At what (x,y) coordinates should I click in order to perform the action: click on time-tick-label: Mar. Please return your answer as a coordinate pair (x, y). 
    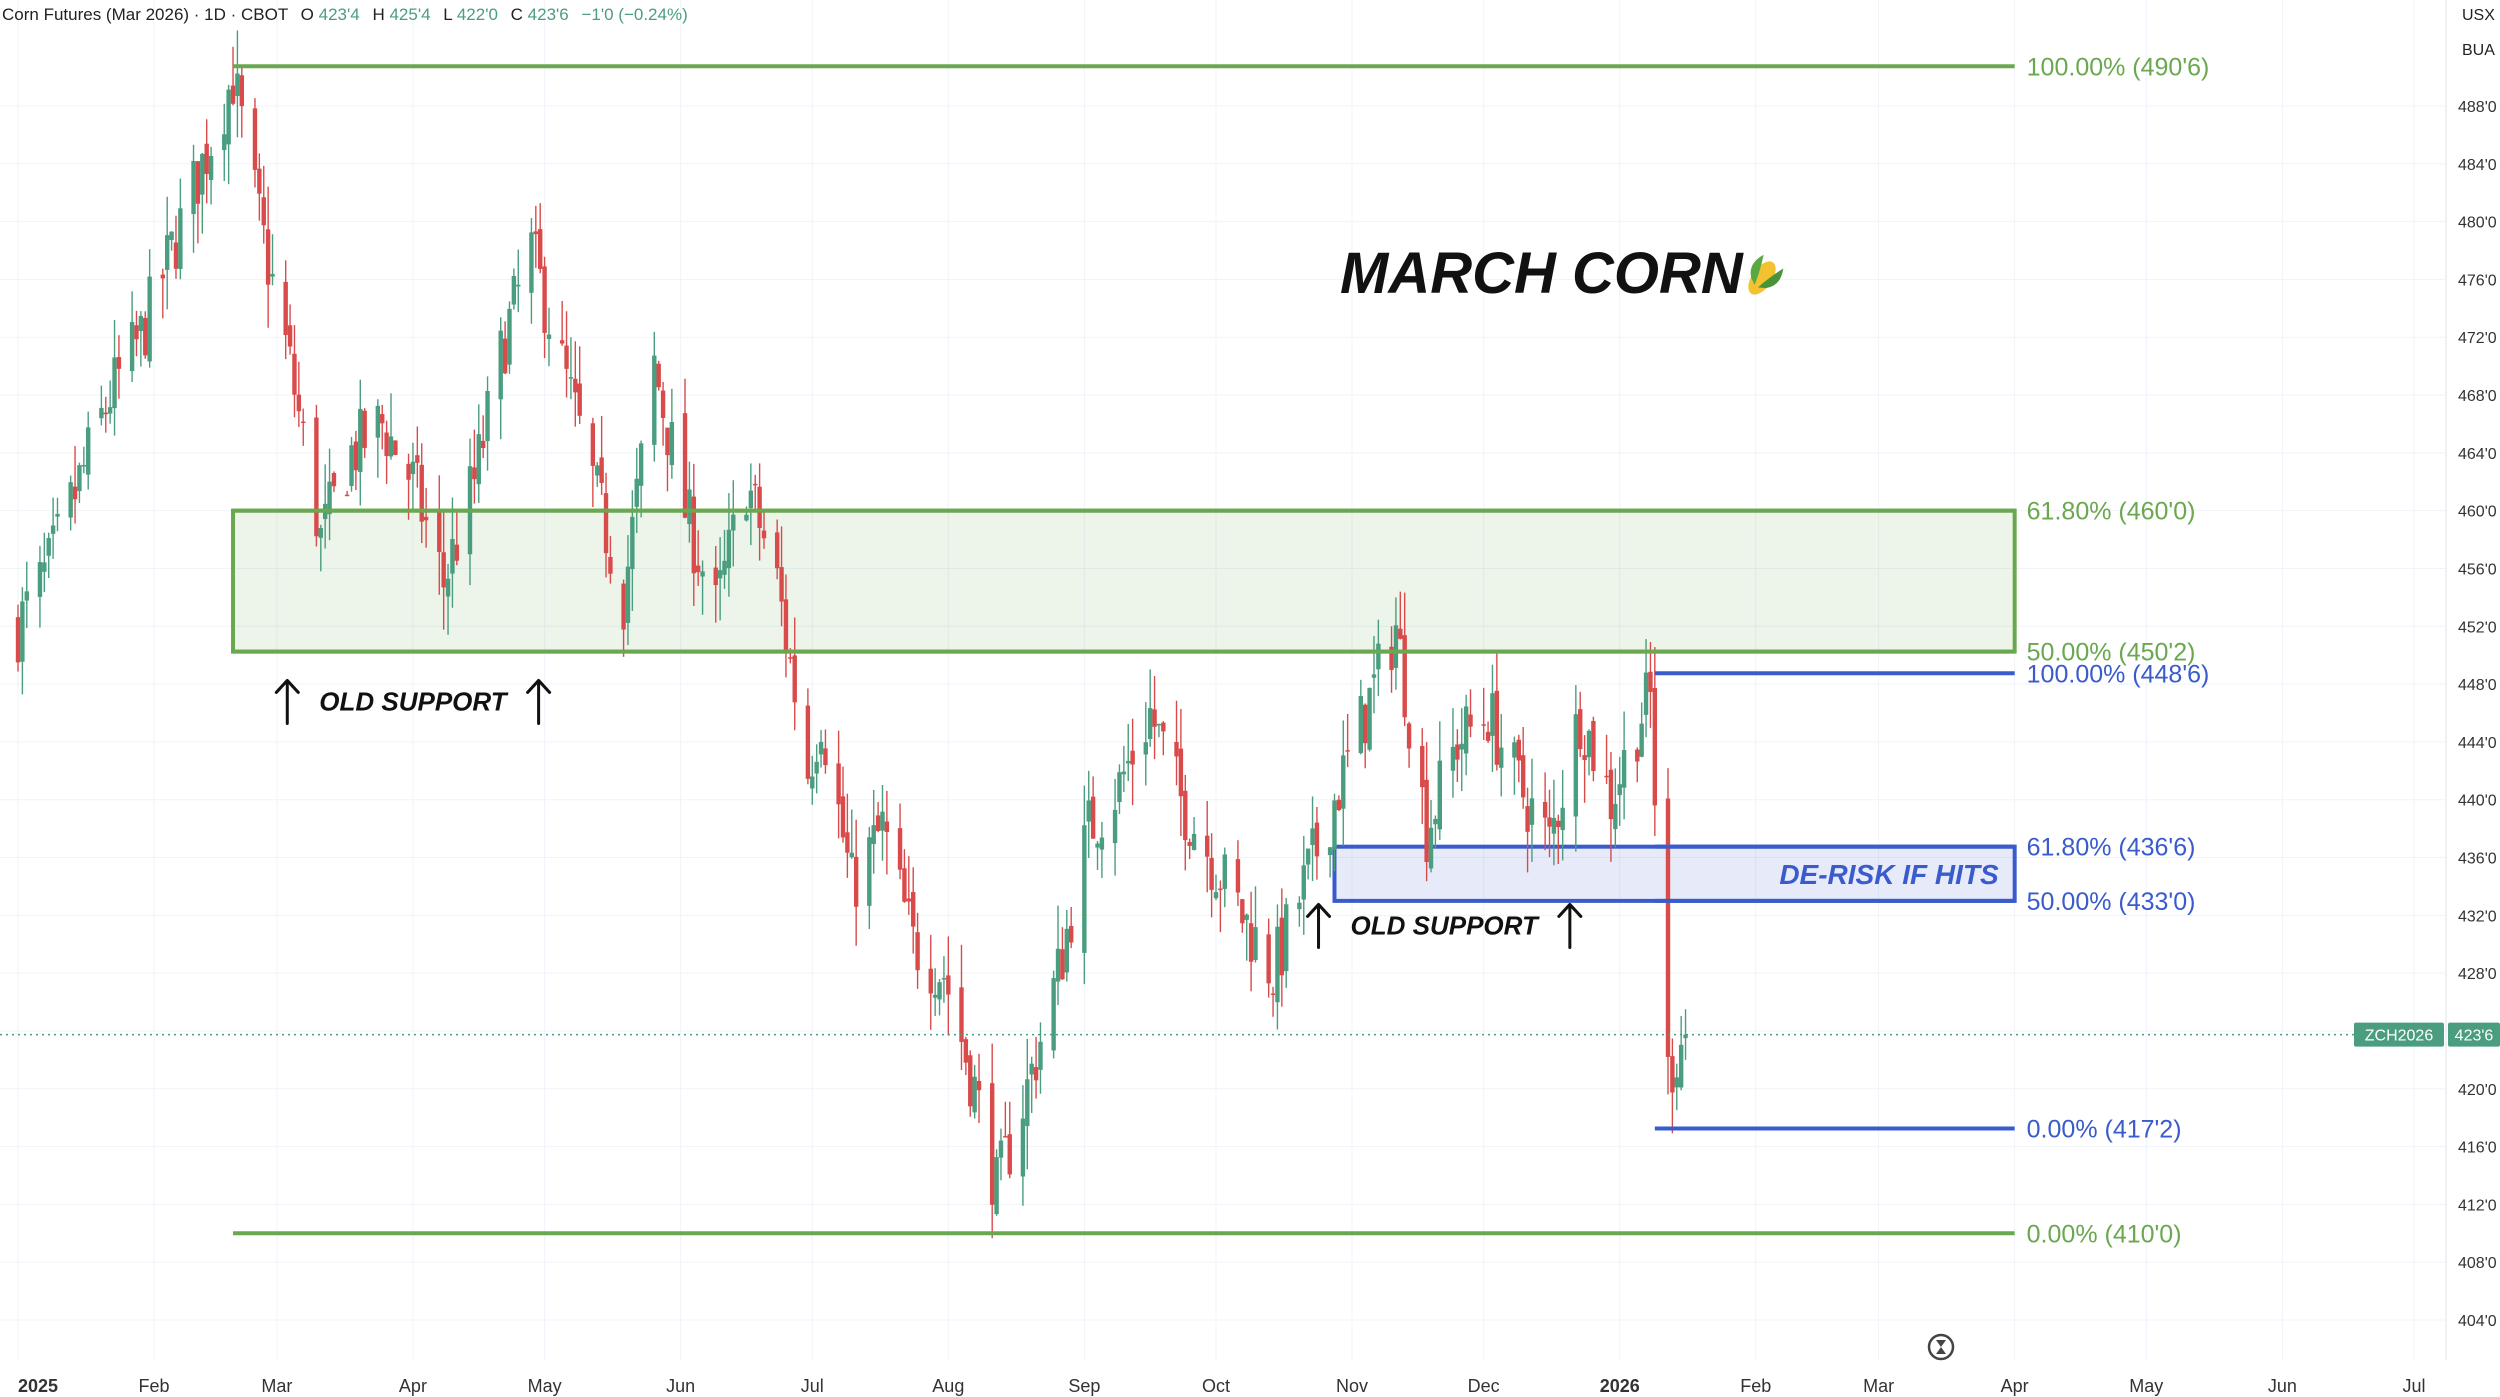
    Looking at the image, I should click on (1878, 1386).